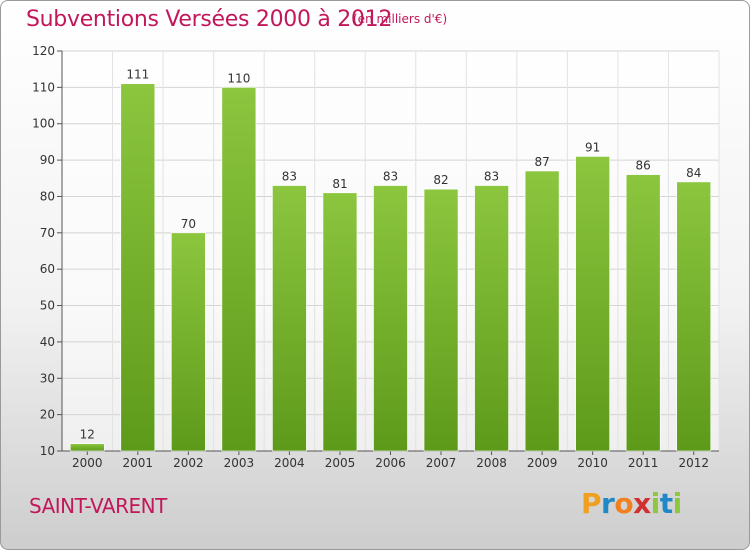 The height and width of the screenshot is (550, 750). What do you see at coordinates (541, 162) in the screenshot?
I see `data-label: 87` at bounding box center [541, 162].